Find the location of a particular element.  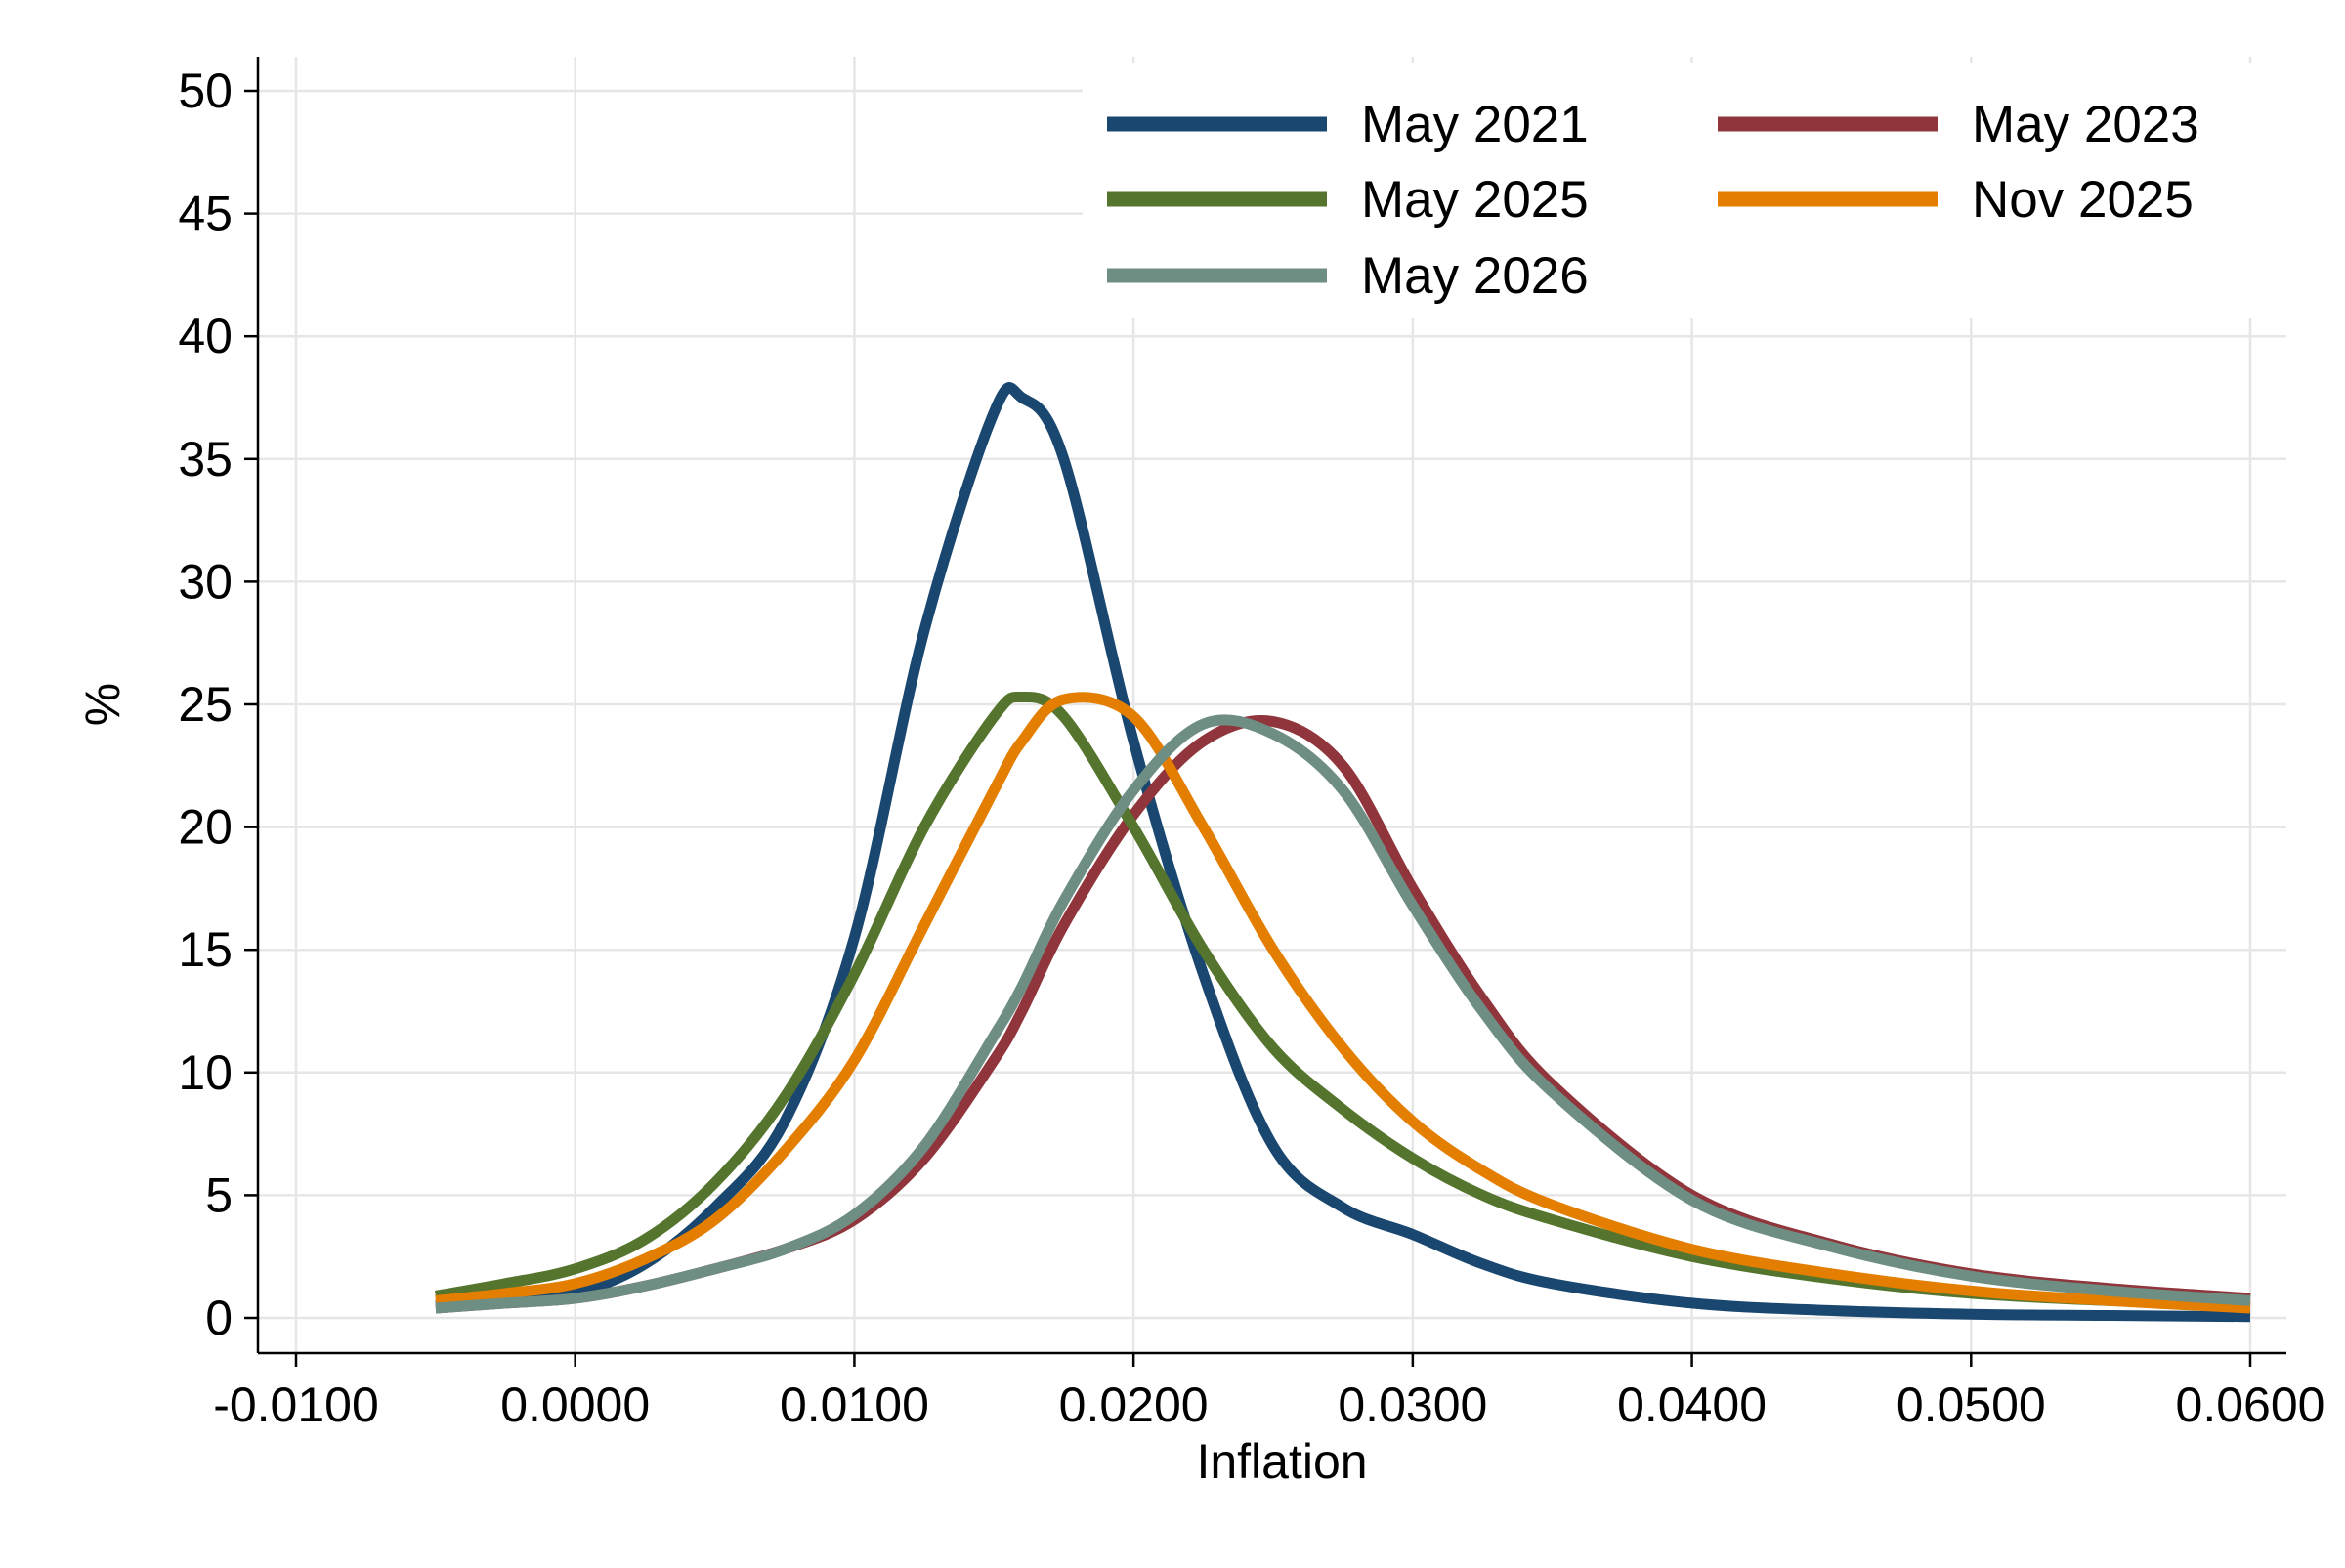

x-tick-label: -0.0100 is located at coordinates (296, 1404).